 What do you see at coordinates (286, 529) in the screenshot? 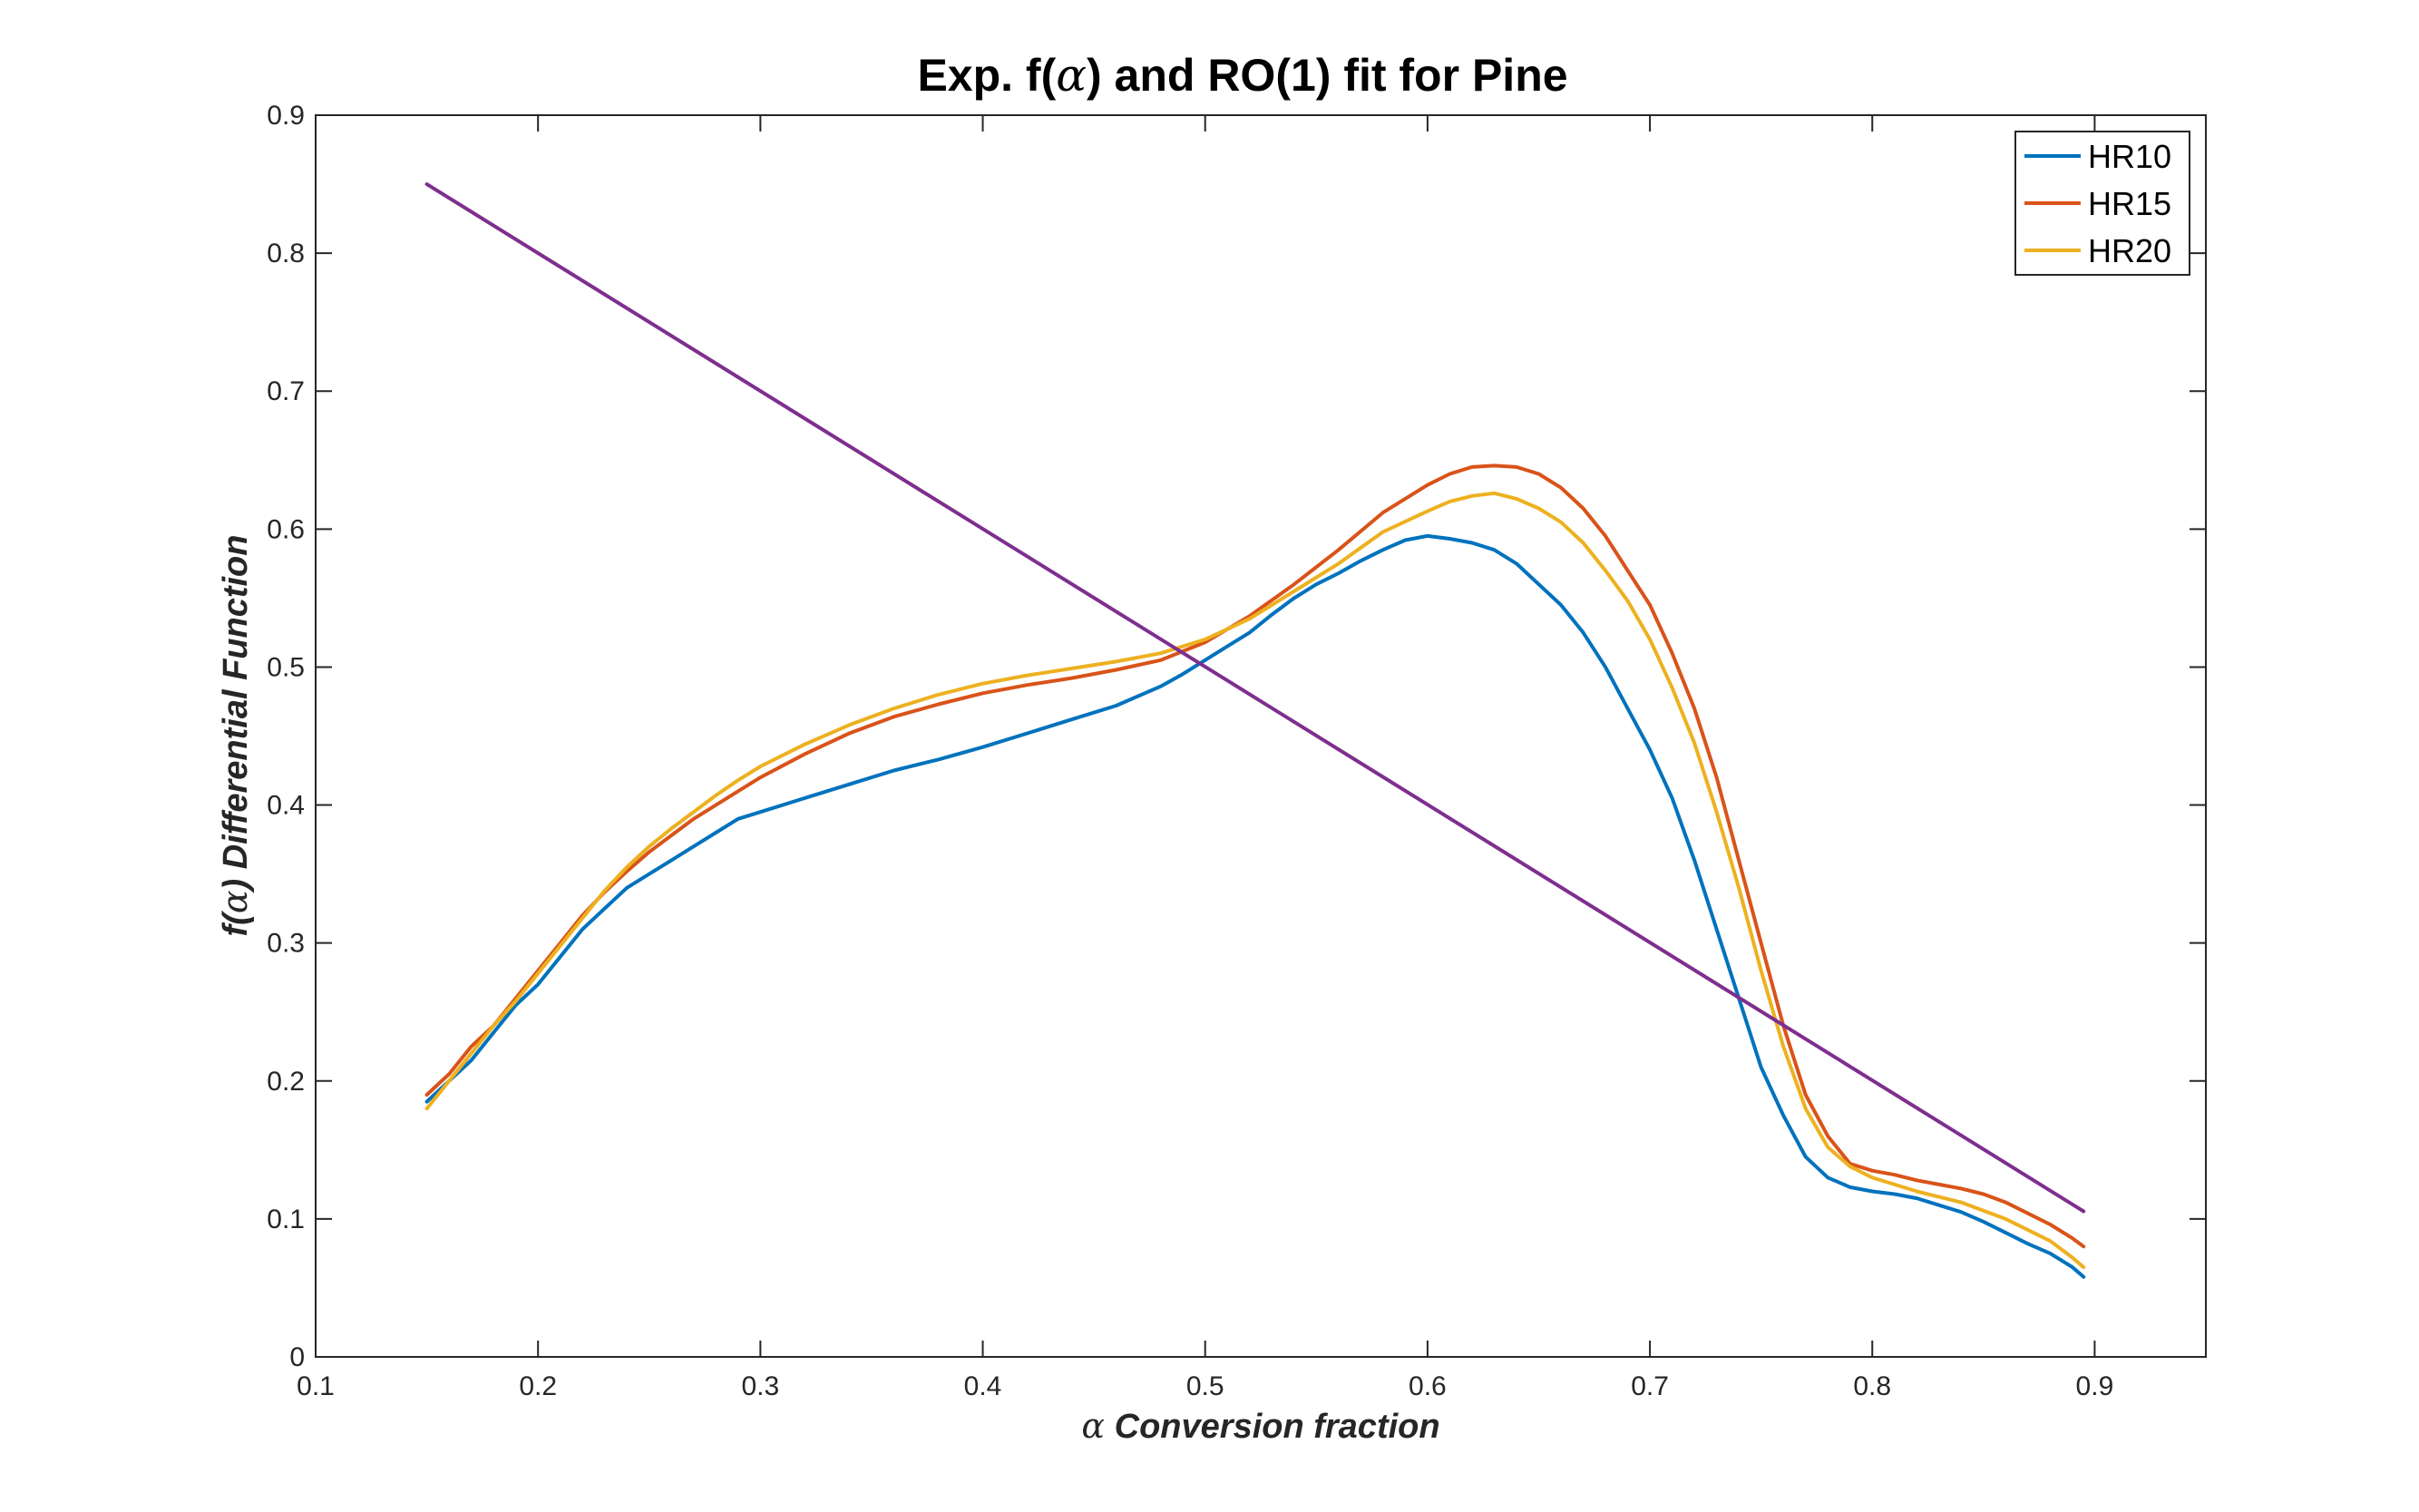
I see `y-tick-label: 0.6` at bounding box center [286, 529].